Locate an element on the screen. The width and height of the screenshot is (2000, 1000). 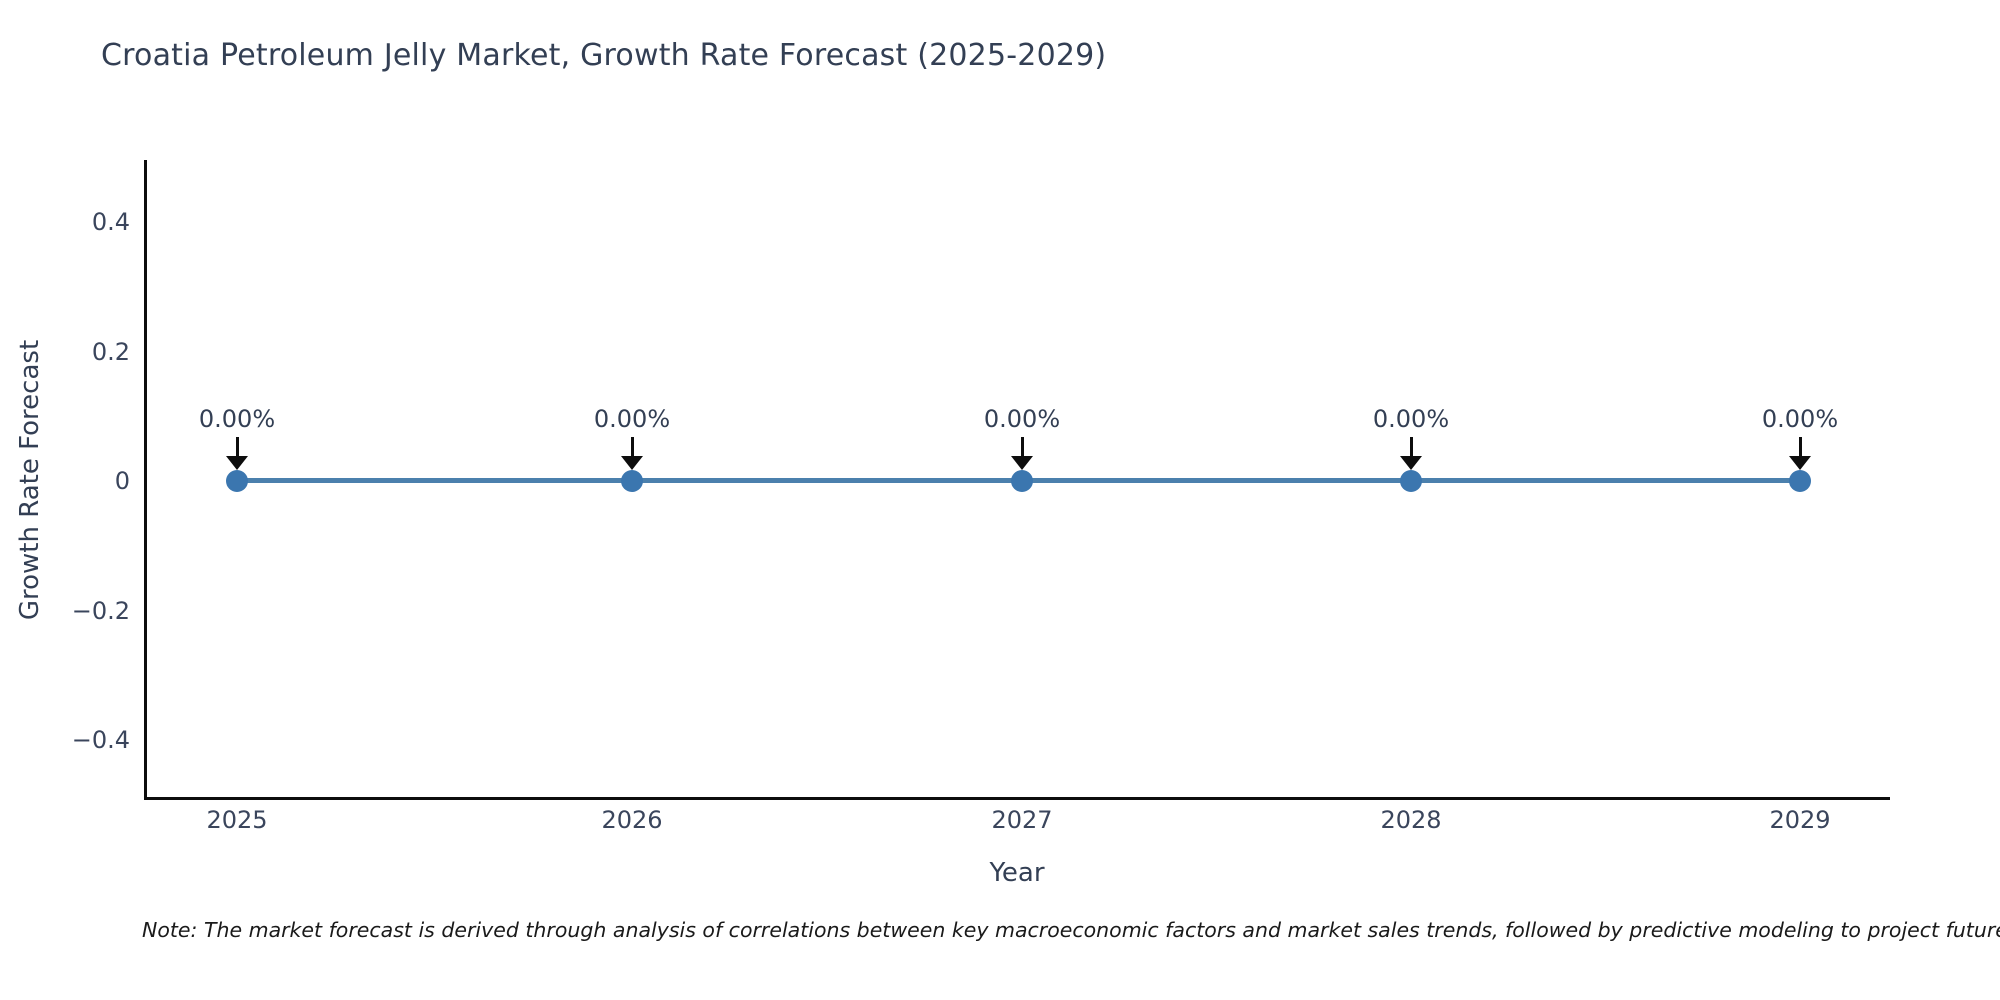
x-tick-label: 2025 is located at coordinates (237, 820).